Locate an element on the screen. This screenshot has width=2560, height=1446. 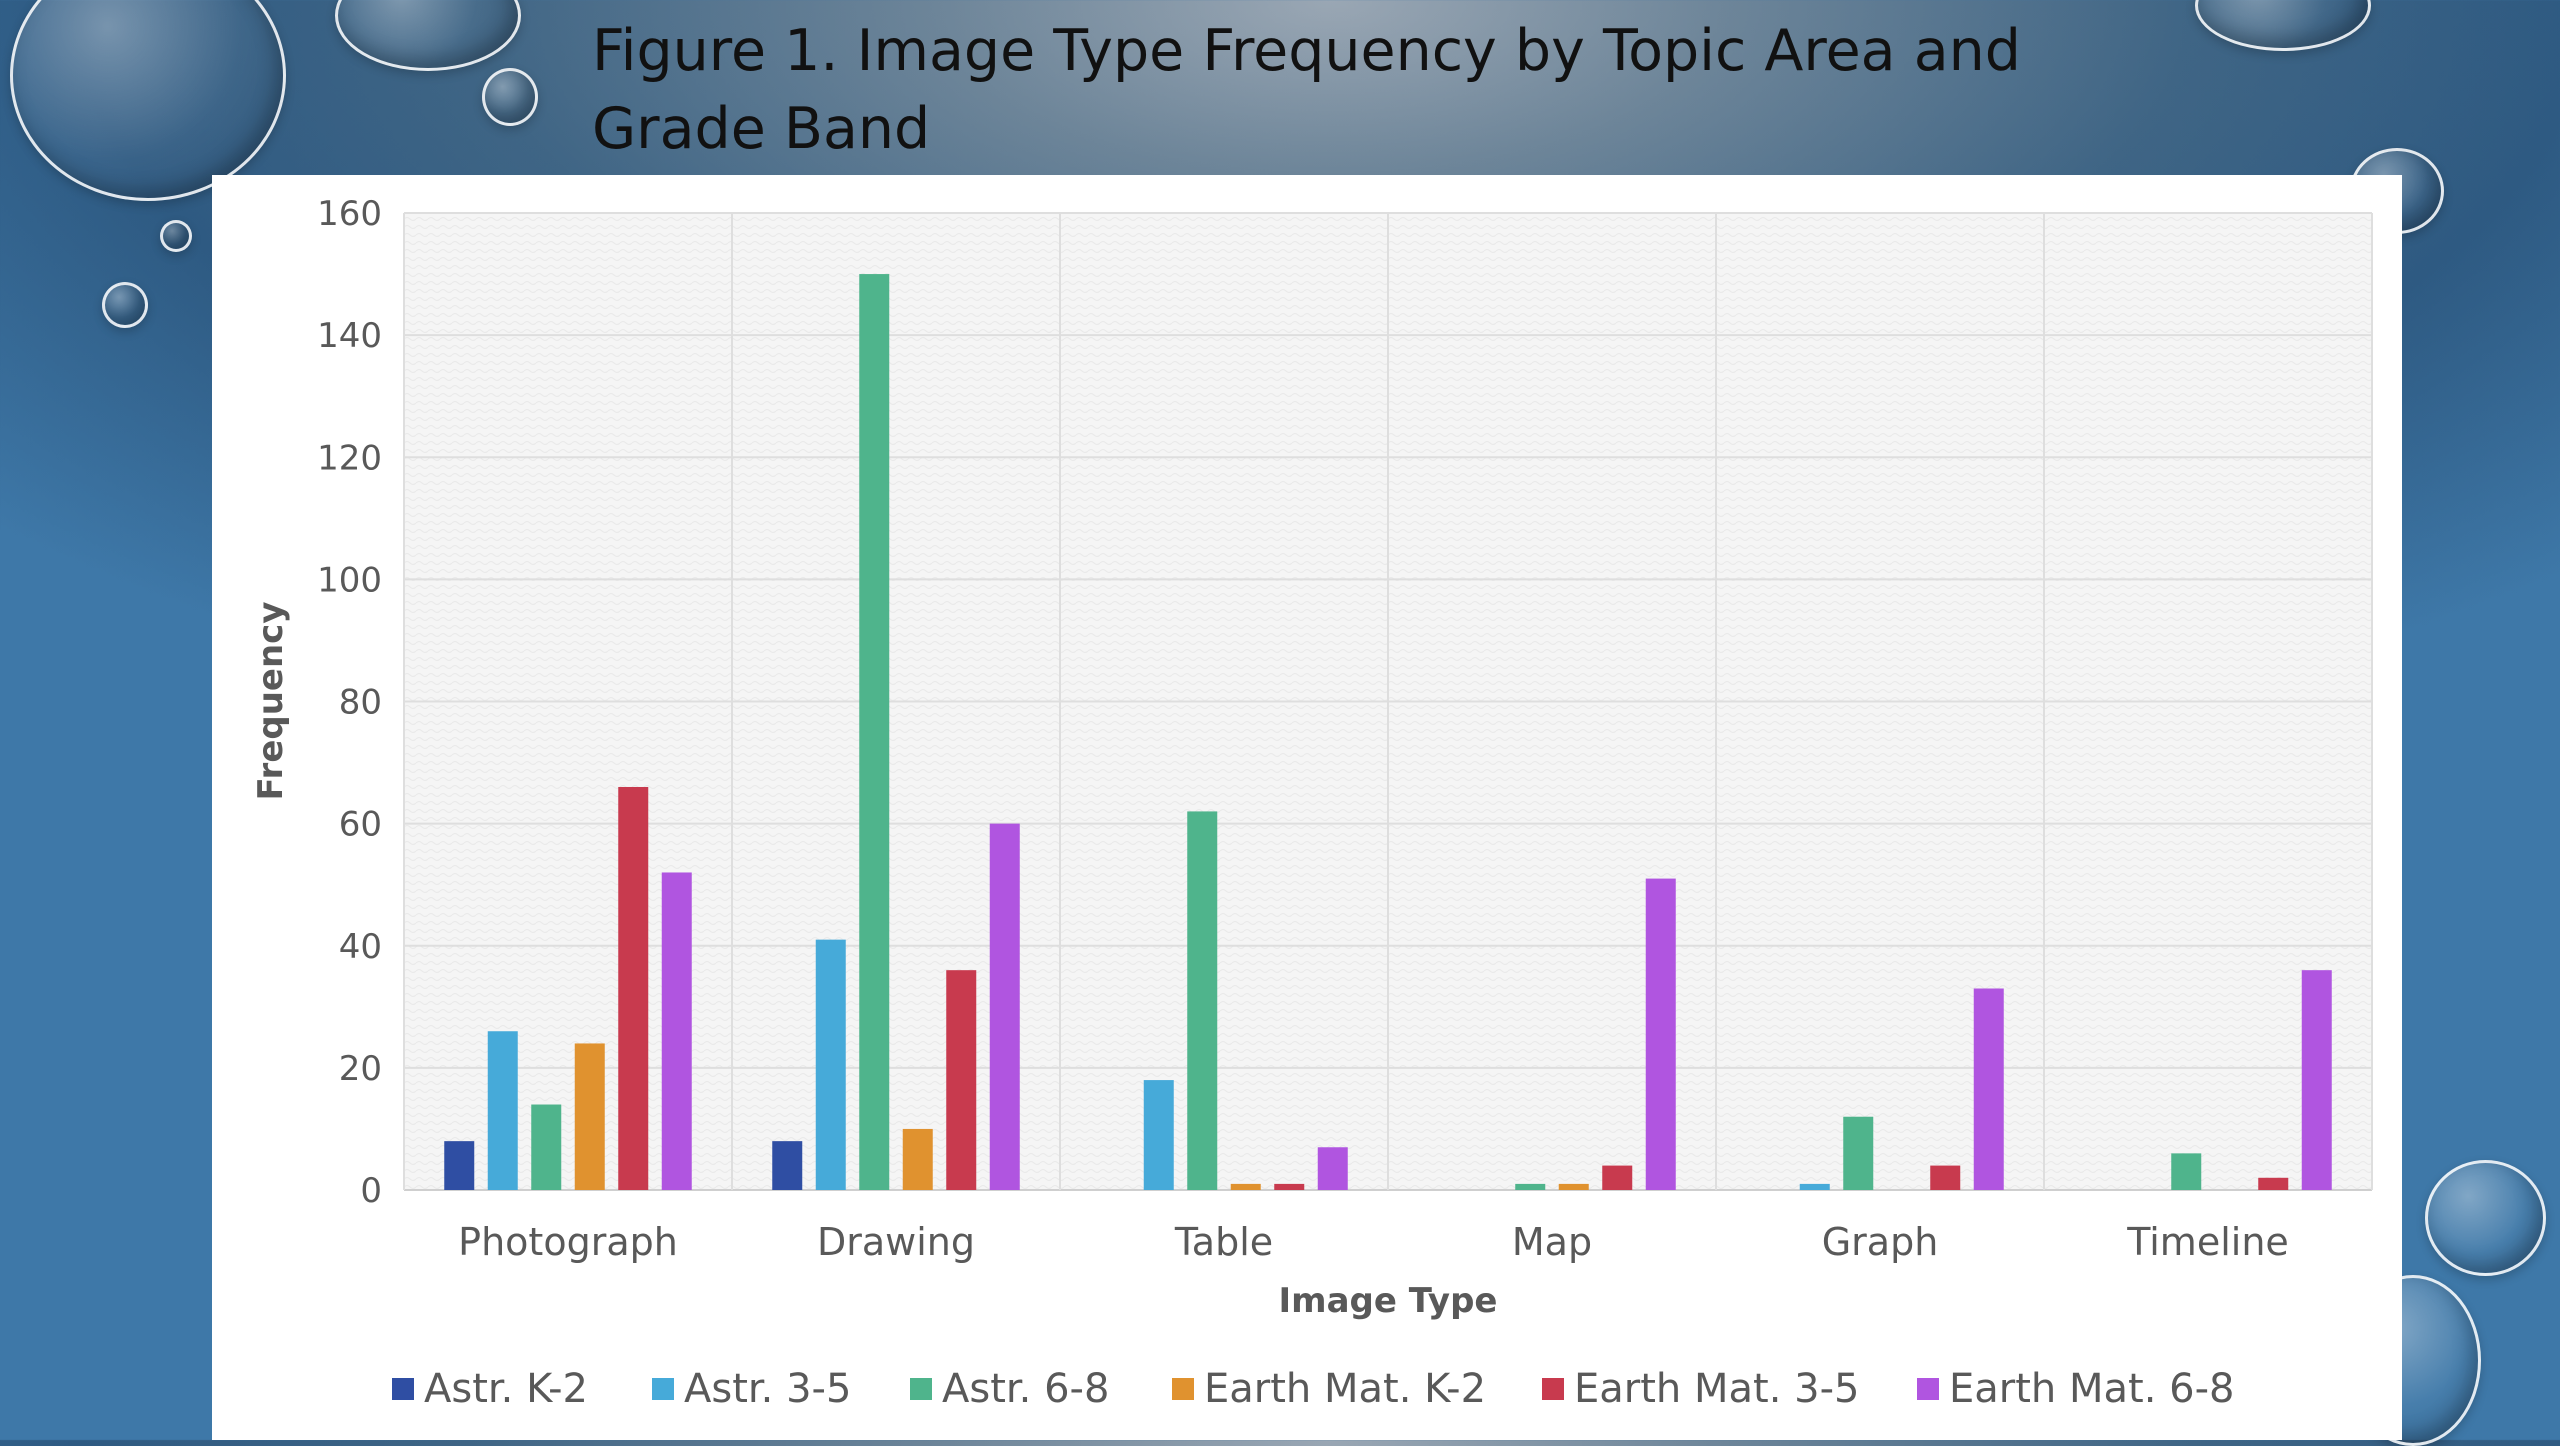
legend-label: Earth Mat. K-2 is located at coordinates (1345, 1389).